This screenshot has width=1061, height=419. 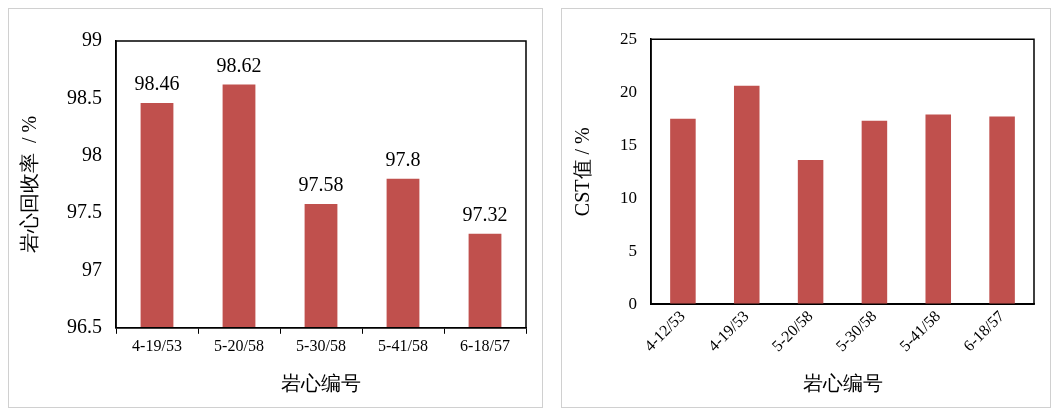 What do you see at coordinates (92, 268) in the screenshot?
I see `y-tick-label: 97` at bounding box center [92, 268].